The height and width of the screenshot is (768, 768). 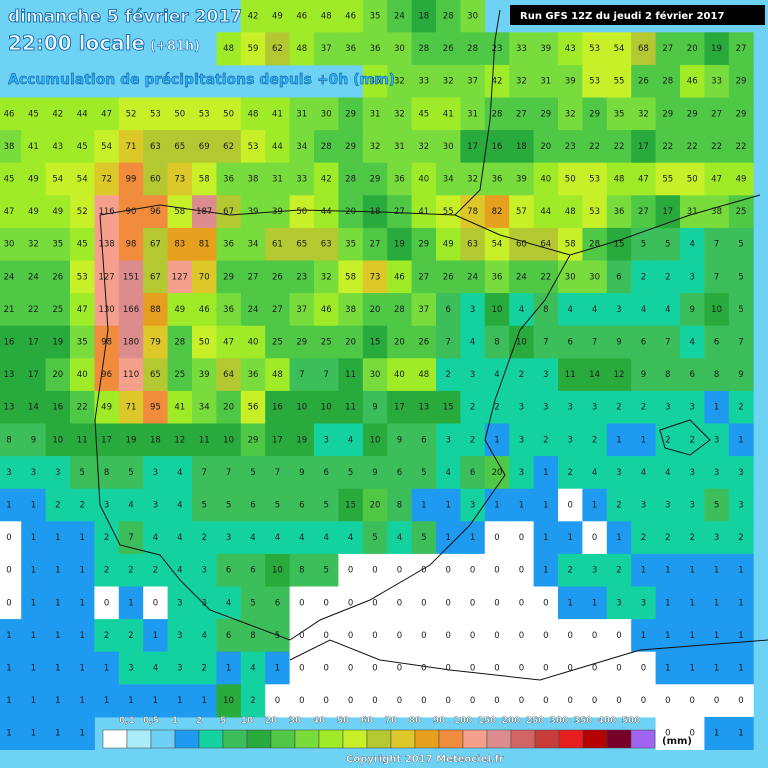 I want to click on grid-value: 65, so click(x=179, y=147).